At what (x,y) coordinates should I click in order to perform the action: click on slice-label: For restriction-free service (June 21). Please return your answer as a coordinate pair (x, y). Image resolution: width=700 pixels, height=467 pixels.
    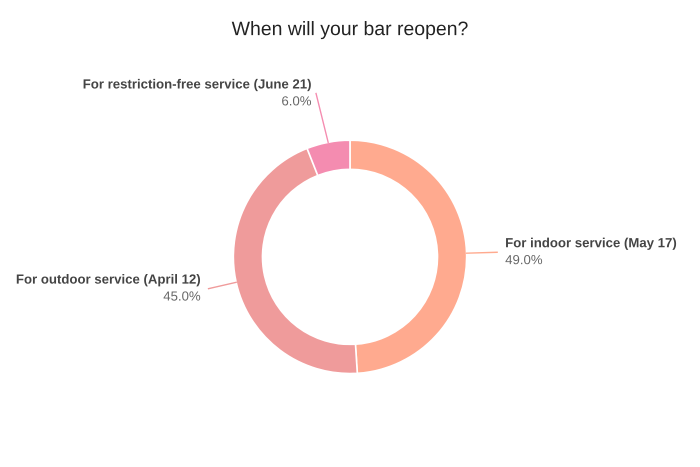
    Looking at the image, I should click on (197, 85).